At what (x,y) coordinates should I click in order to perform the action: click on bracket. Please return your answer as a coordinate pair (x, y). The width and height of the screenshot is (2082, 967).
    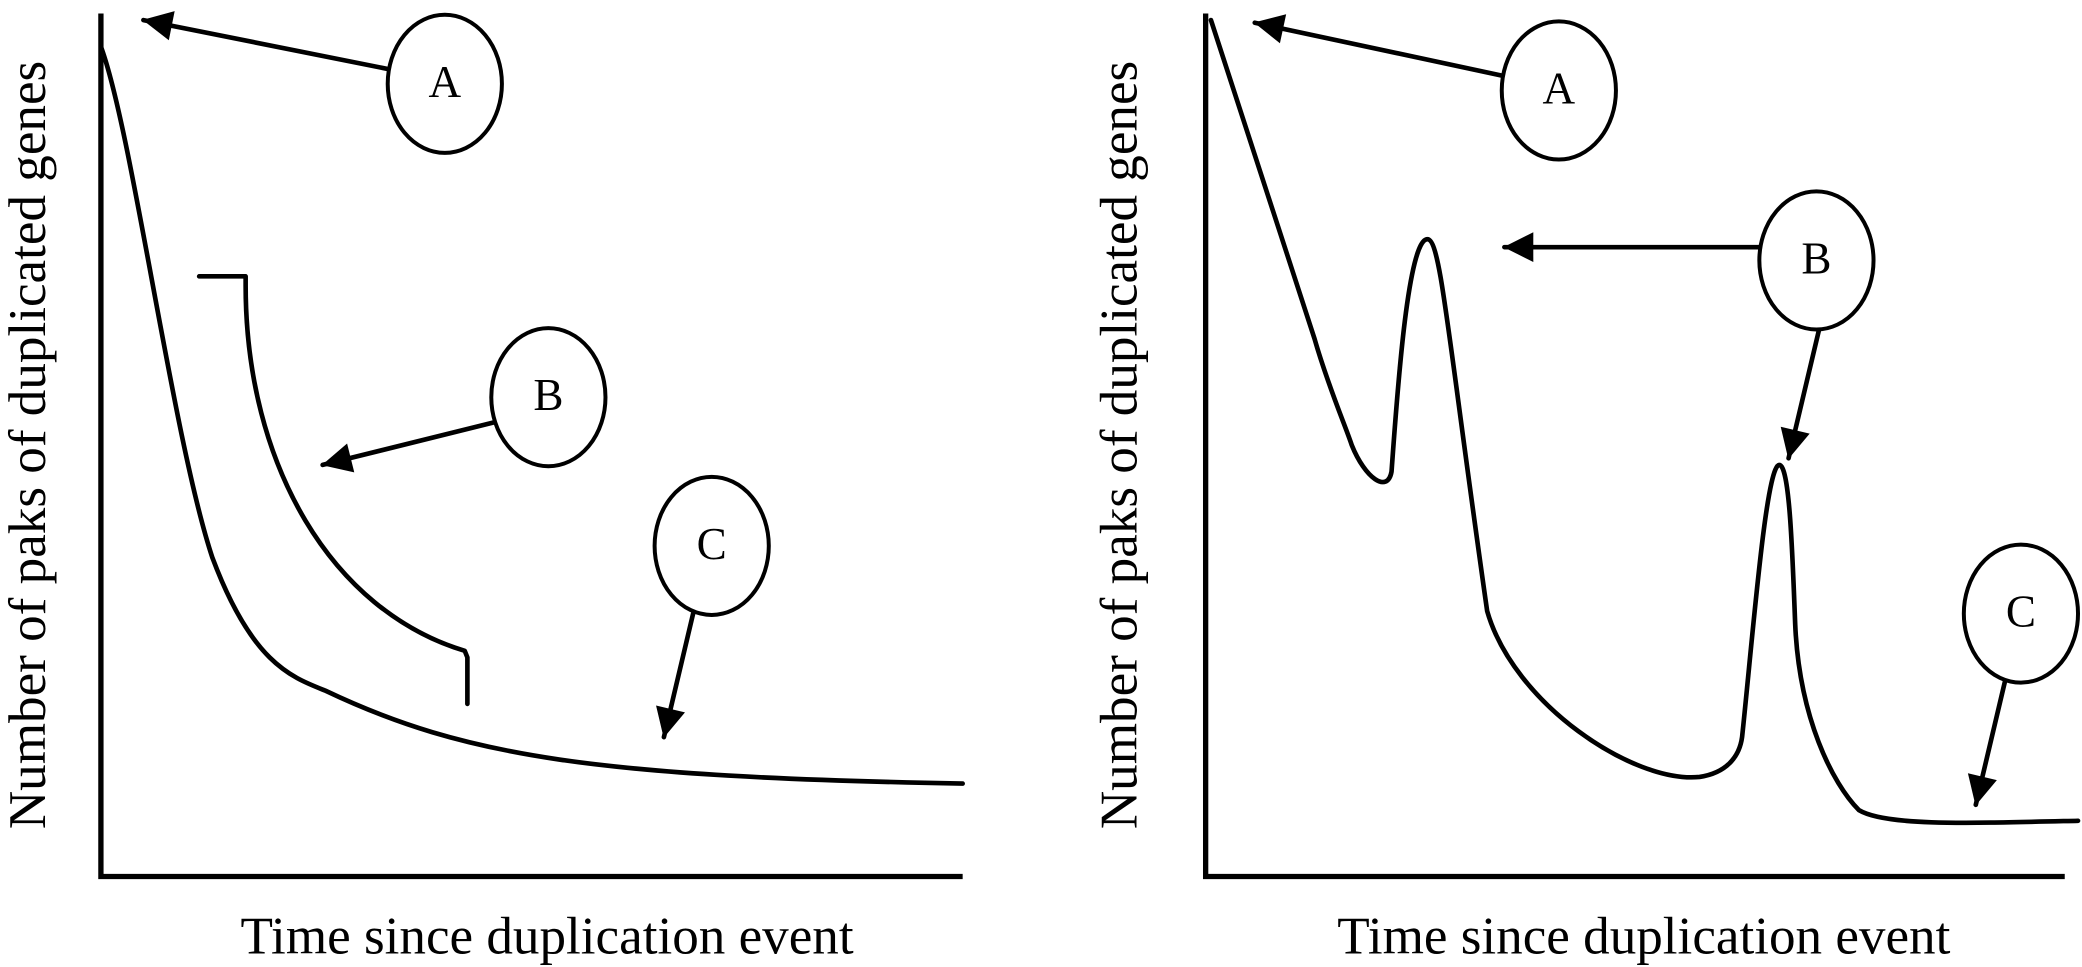
    Looking at the image, I should click on (333, 490).